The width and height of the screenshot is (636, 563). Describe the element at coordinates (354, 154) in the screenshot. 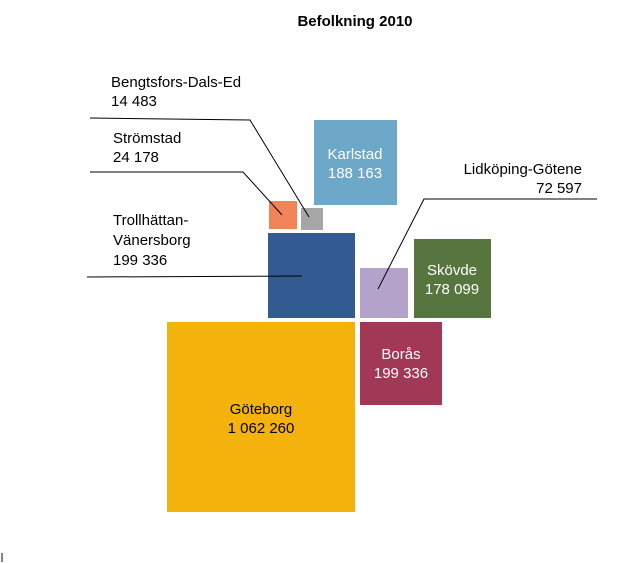

I see `label-karlstad-name: Karlstad` at that location.